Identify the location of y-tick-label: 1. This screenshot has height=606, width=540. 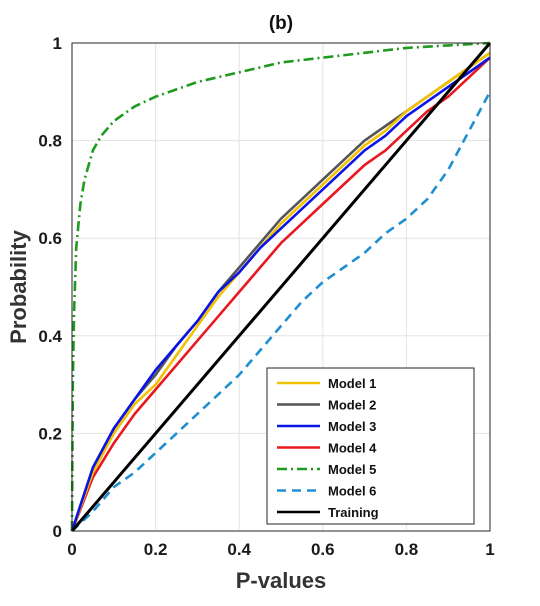
(57, 43).